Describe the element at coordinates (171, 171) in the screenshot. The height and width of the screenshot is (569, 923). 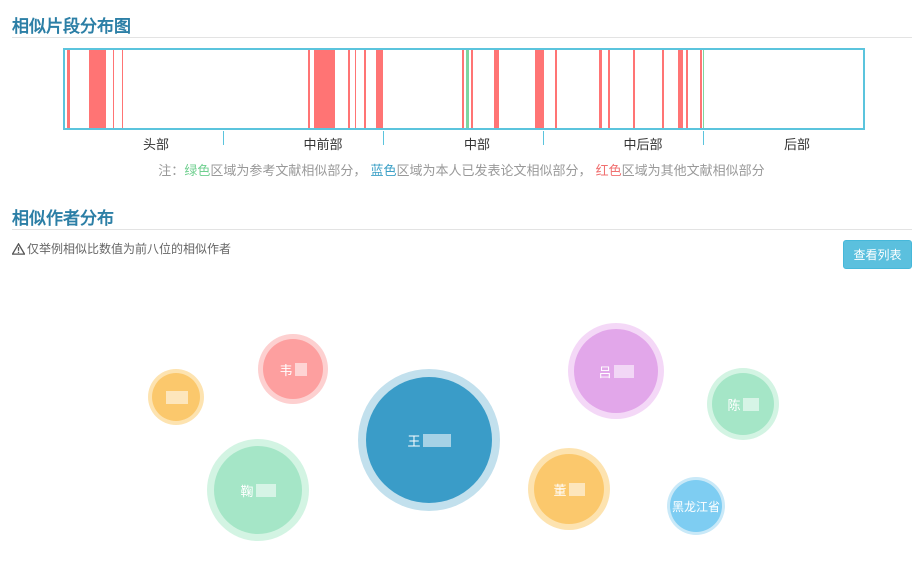
I see `legend-prefix: 注：` at that location.